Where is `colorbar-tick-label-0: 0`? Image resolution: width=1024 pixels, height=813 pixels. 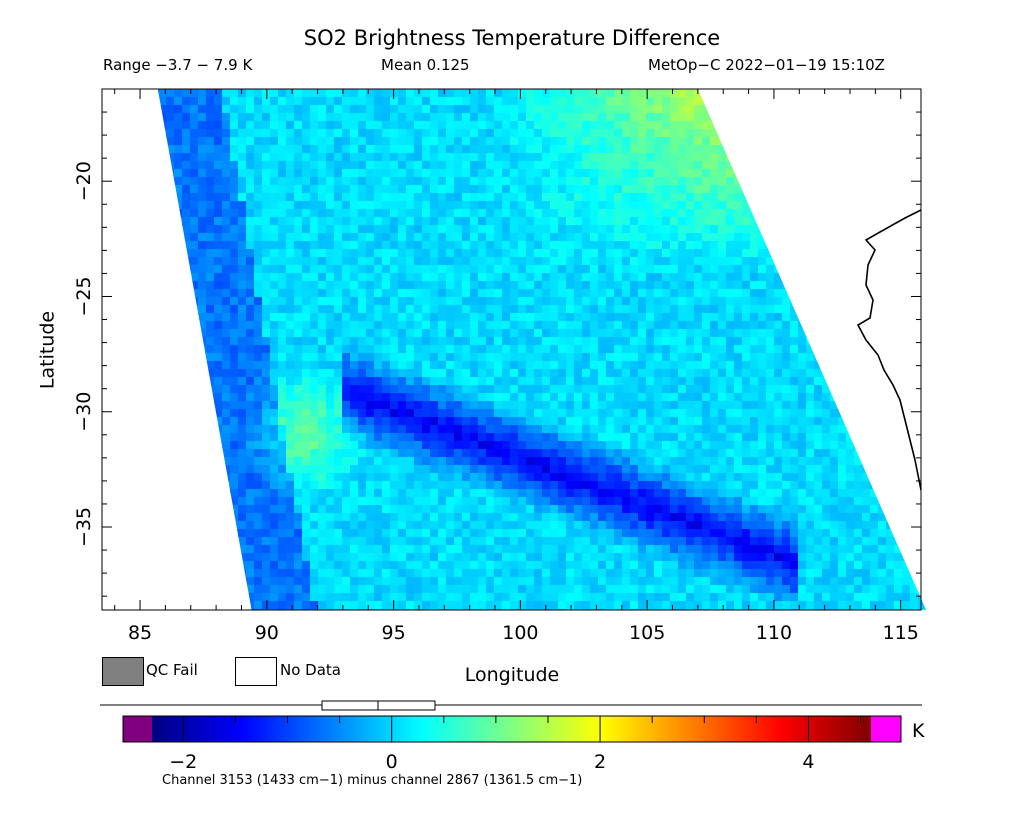
colorbar-tick-label-0: 0 is located at coordinates (392, 762).